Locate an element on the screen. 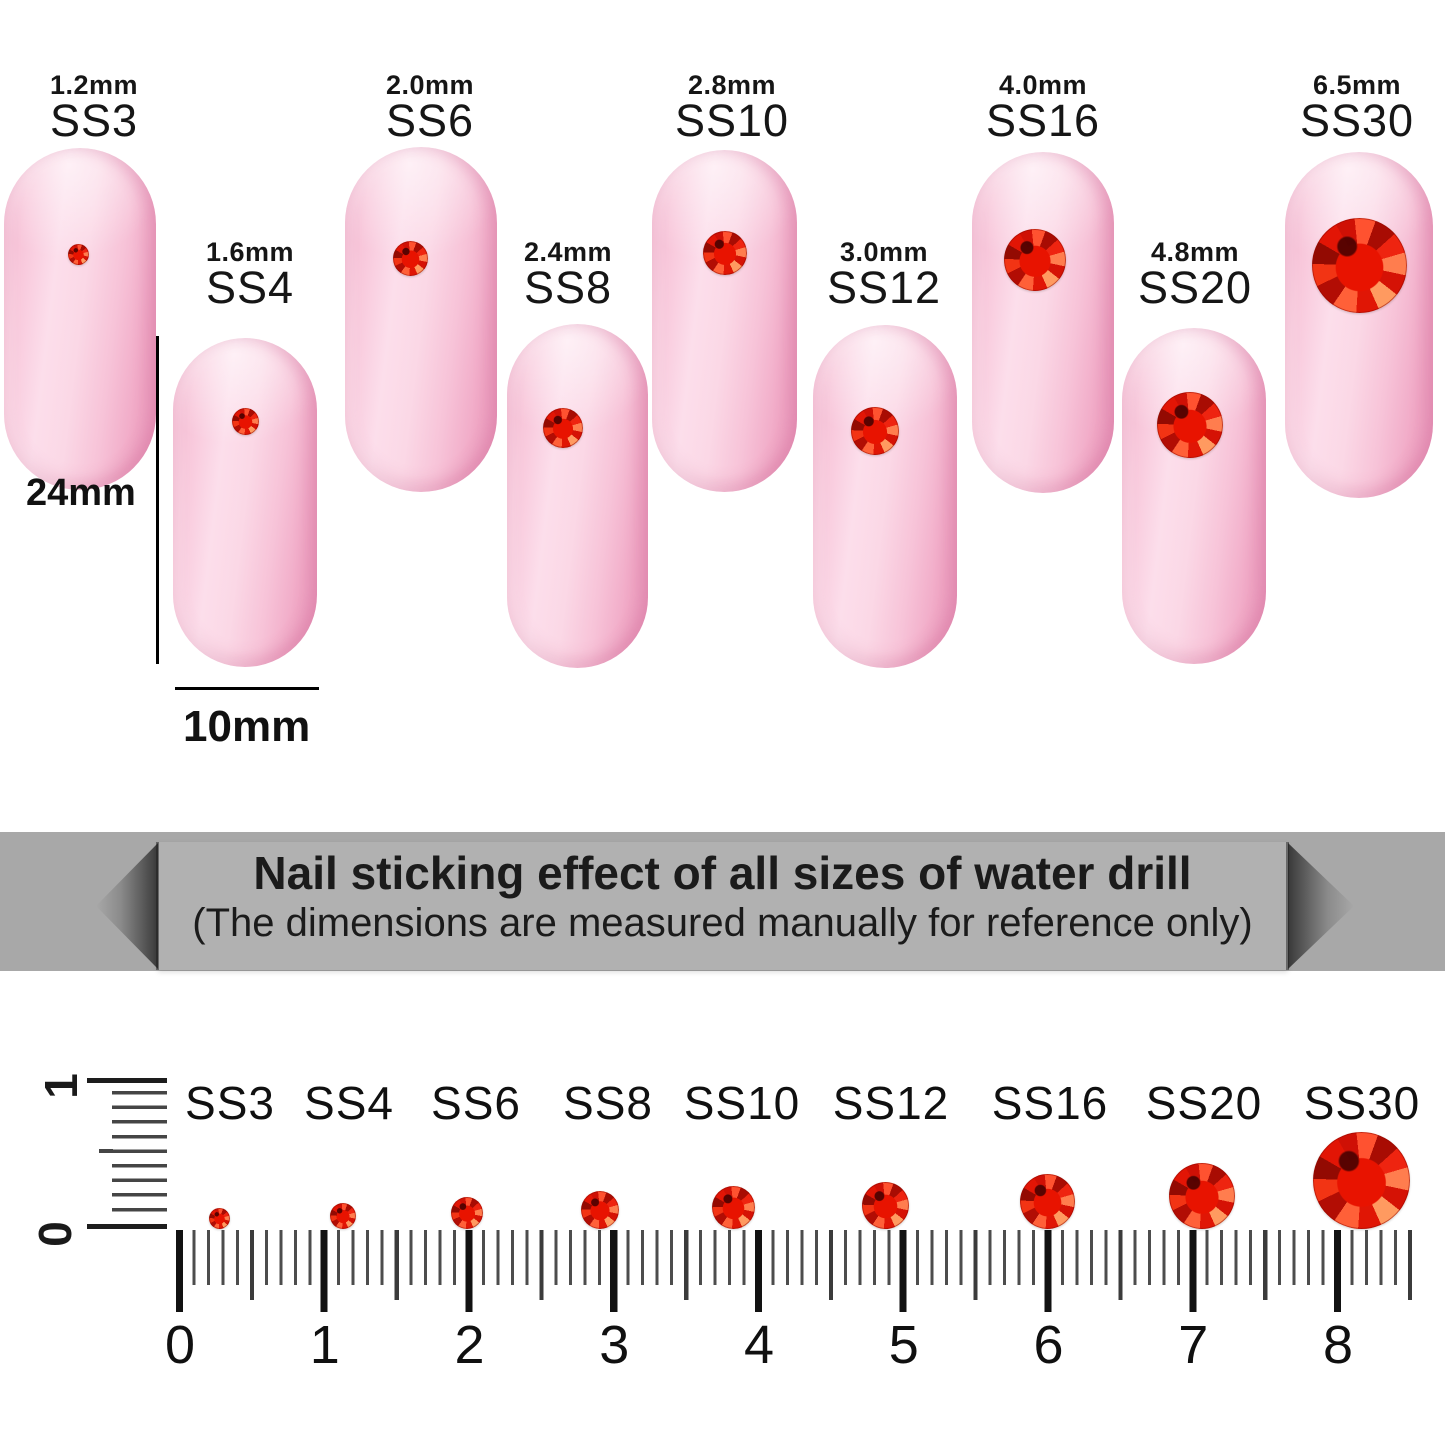  nail-length-label: 24mm is located at coordinates (81, 493).